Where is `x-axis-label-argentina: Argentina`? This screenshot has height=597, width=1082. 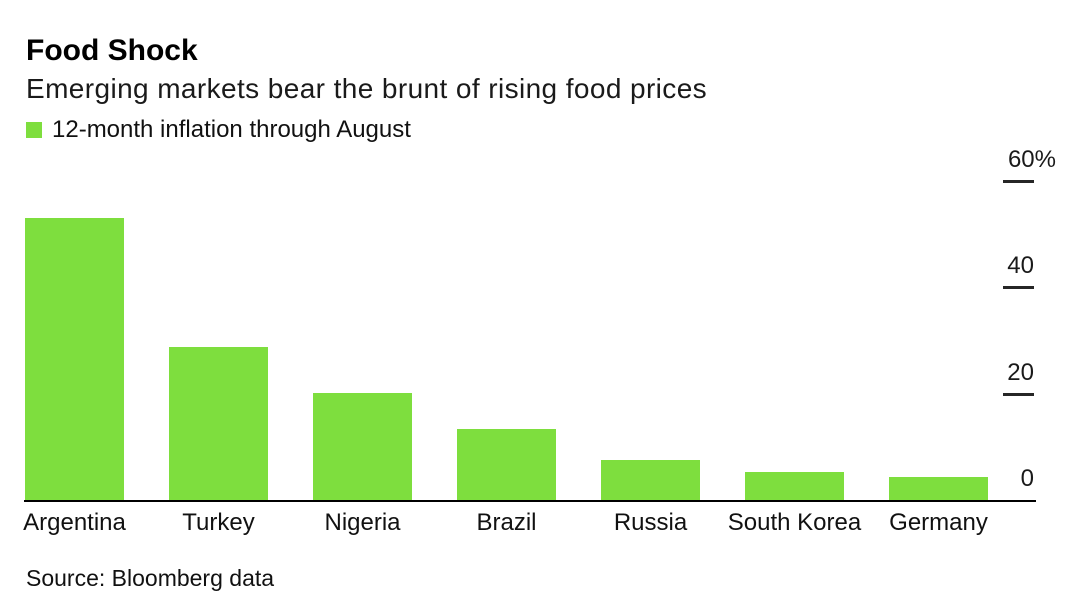 x-axis-label-argentina: Argentina is located at coordinates (74, 522).